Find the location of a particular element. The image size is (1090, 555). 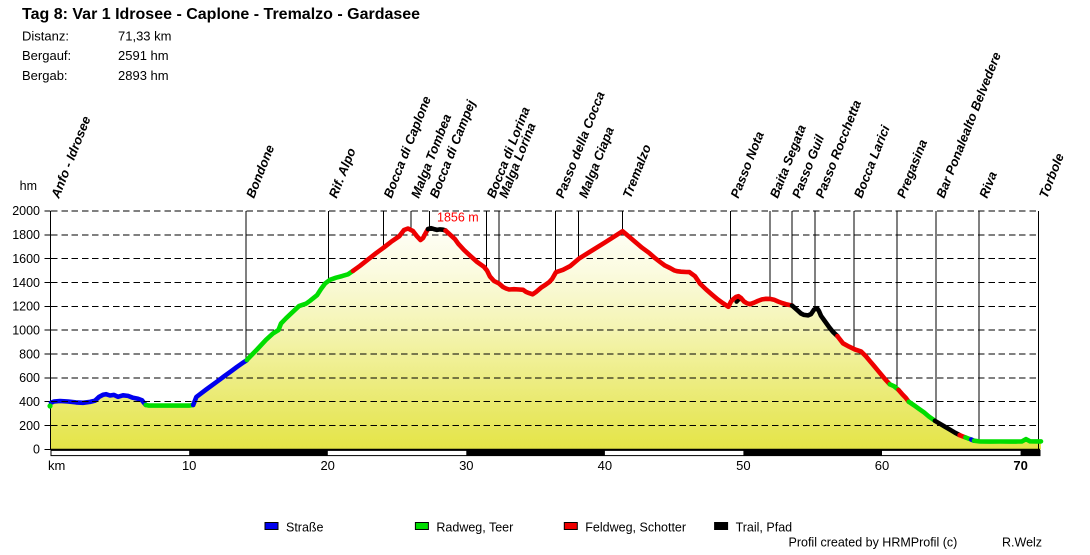

svg-text: Bergab: is located at coordinates (45, 75).